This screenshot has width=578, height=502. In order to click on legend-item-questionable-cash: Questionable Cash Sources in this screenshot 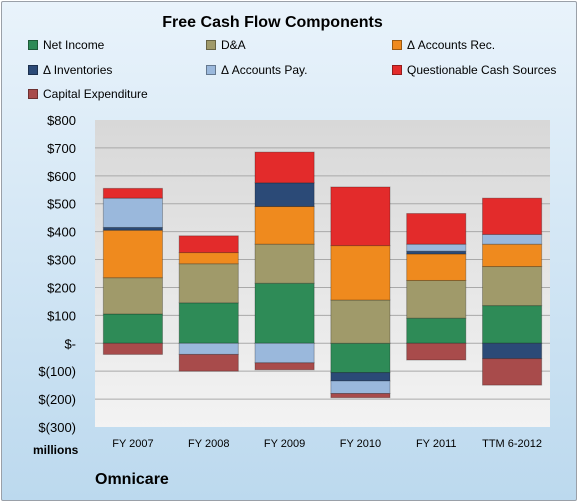, I will do `click(474, 70)`.